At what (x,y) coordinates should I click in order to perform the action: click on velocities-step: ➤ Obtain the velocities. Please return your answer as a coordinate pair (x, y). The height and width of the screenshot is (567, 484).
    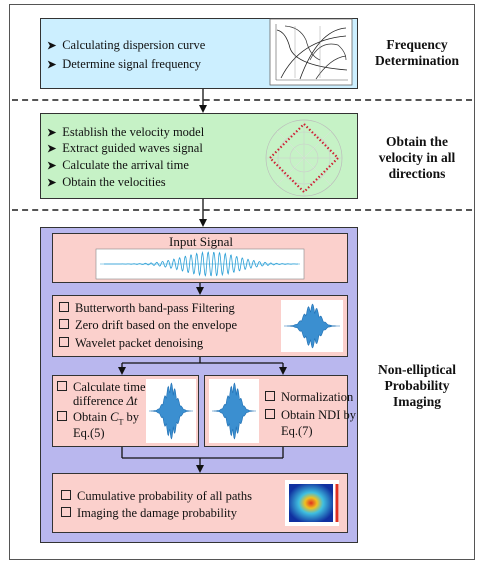
    Looking at the image, I should click on (106, 182).